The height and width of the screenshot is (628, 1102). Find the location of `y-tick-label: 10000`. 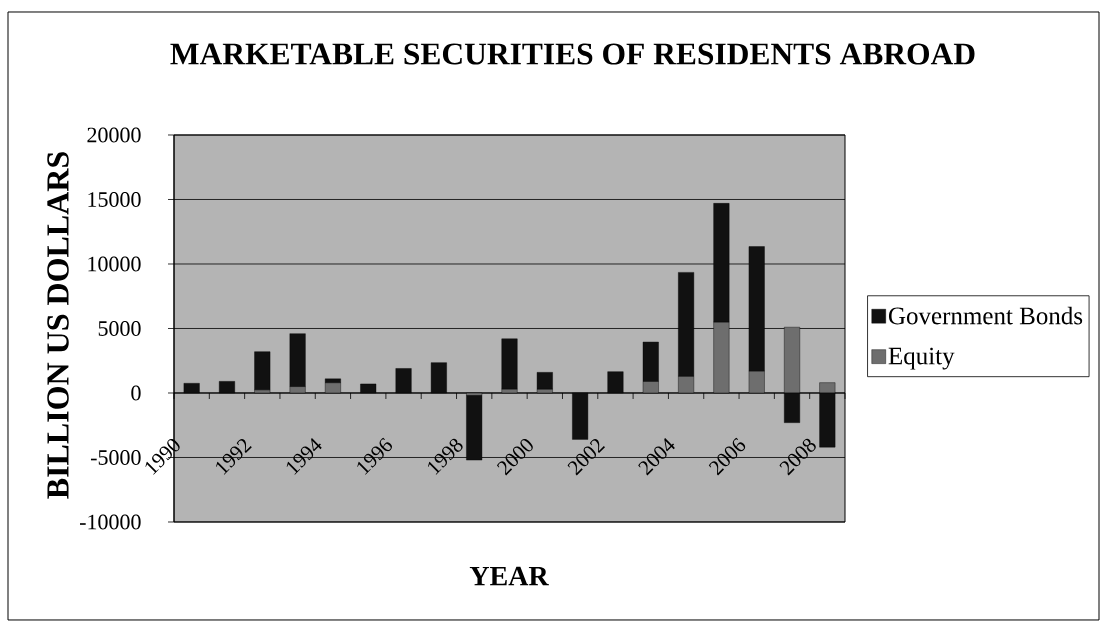

y-tick-label: 10000 is located at coordinates (114, 264).